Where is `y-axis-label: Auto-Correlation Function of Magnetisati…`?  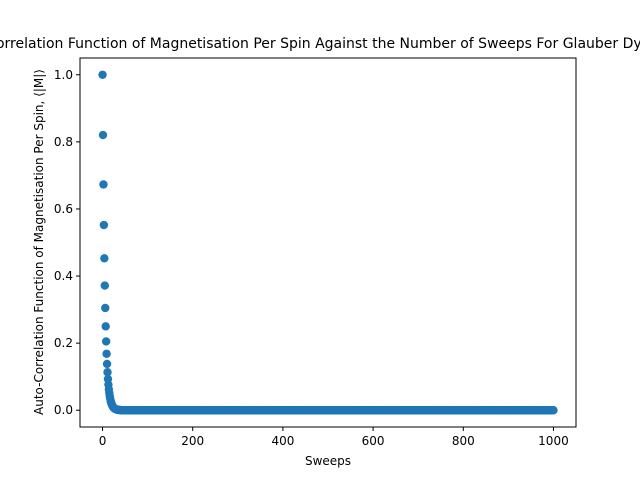
y-axis-label: Auto-Correlation Function of Magnetisati… is located at coordinates (39, 242).